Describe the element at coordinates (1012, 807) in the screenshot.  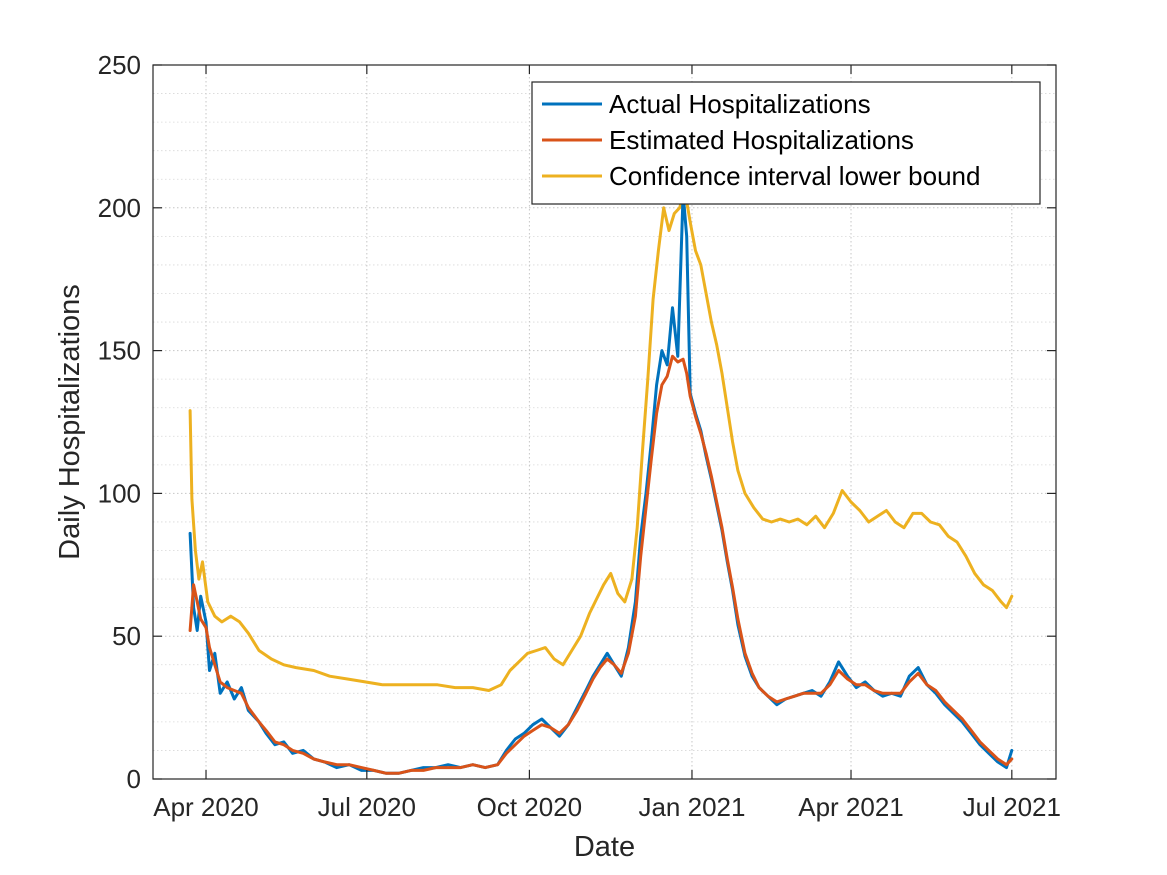
I see `x-tick-label: Jul 2021` at that location.